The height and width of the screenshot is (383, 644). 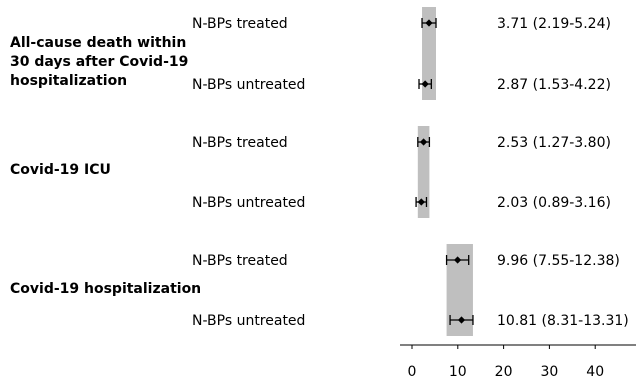 What do you see at coordinates (98, 43) in the screenshot?
I see `group-label: All-cause death within` at bounding box center [98, 43].